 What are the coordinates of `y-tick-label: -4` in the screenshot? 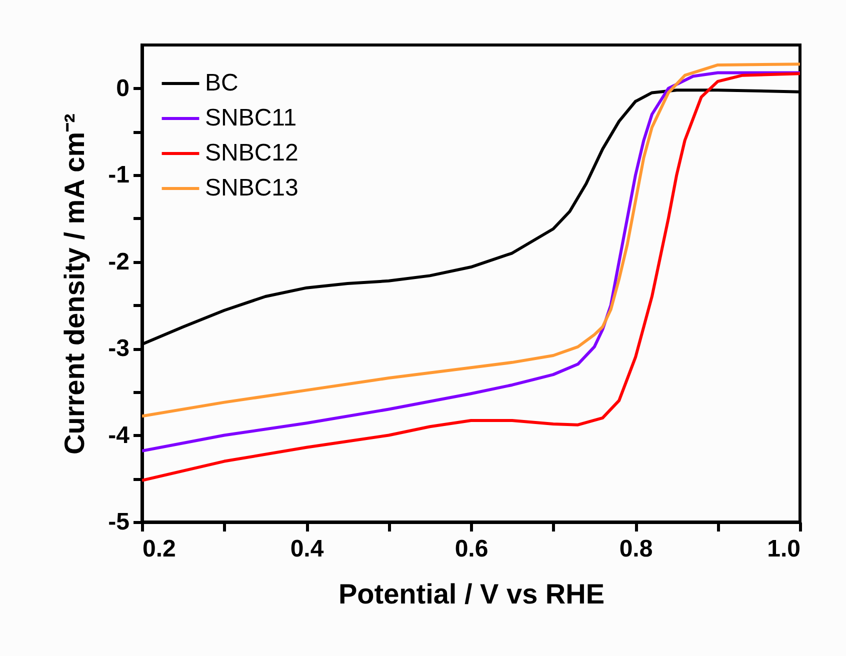 It's located at (119, 435).